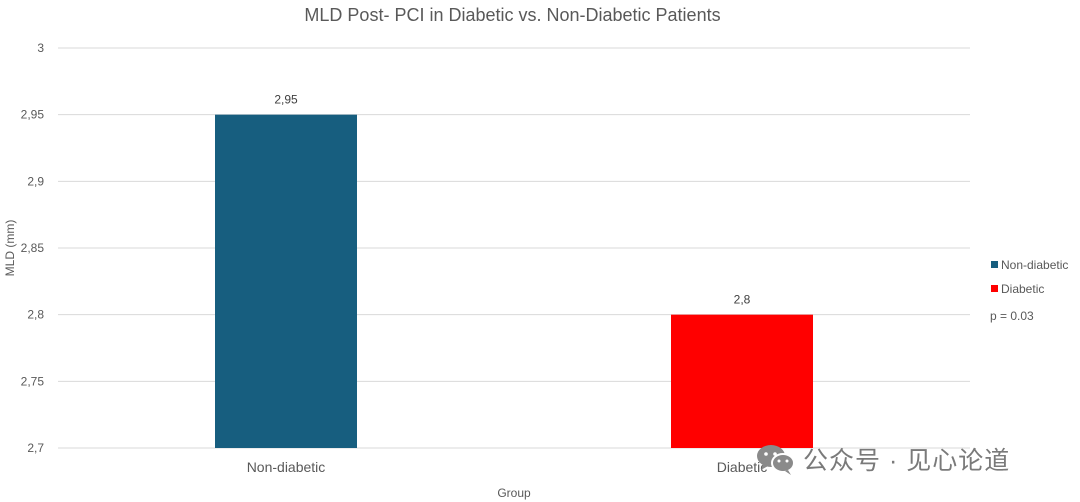 This screenshot has width=1080, height=502. Describe the element at coordinates (40, 48) in the screenshot. I see `y-tick-label: 3` at that location.